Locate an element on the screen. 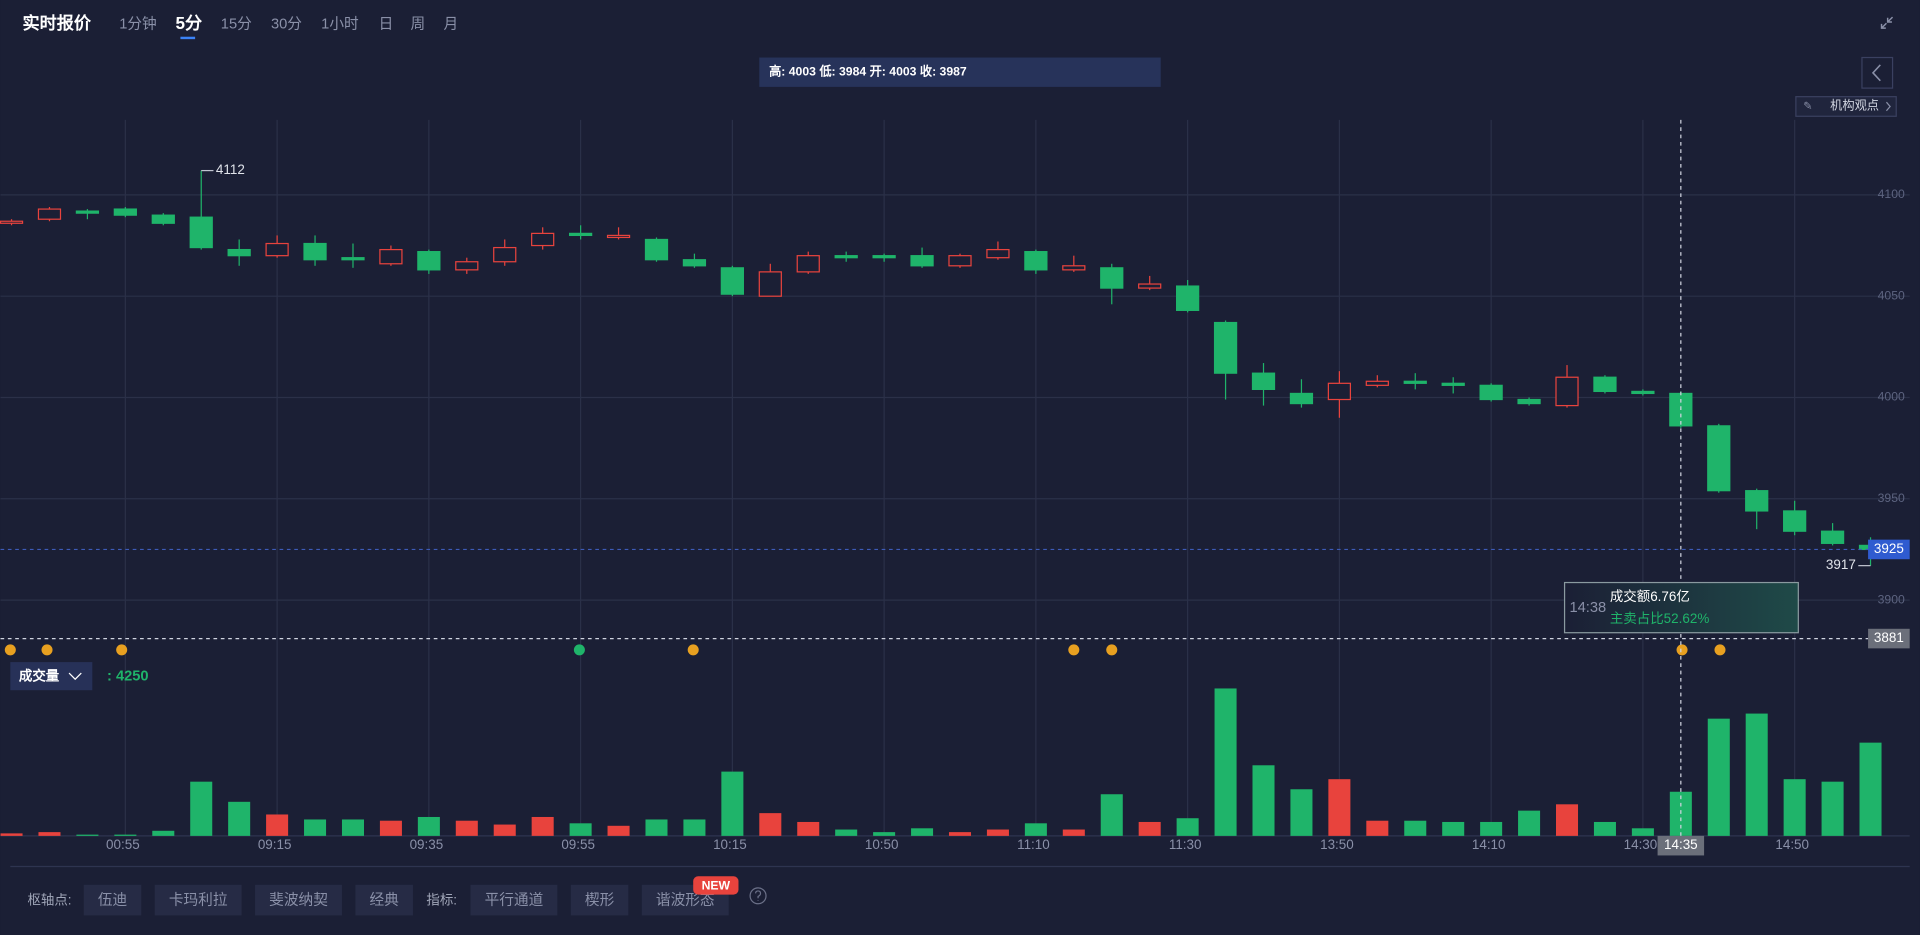 This screenshot has height=935, width=1920. period-tab: 15分 is located at coordinates (236, 23).